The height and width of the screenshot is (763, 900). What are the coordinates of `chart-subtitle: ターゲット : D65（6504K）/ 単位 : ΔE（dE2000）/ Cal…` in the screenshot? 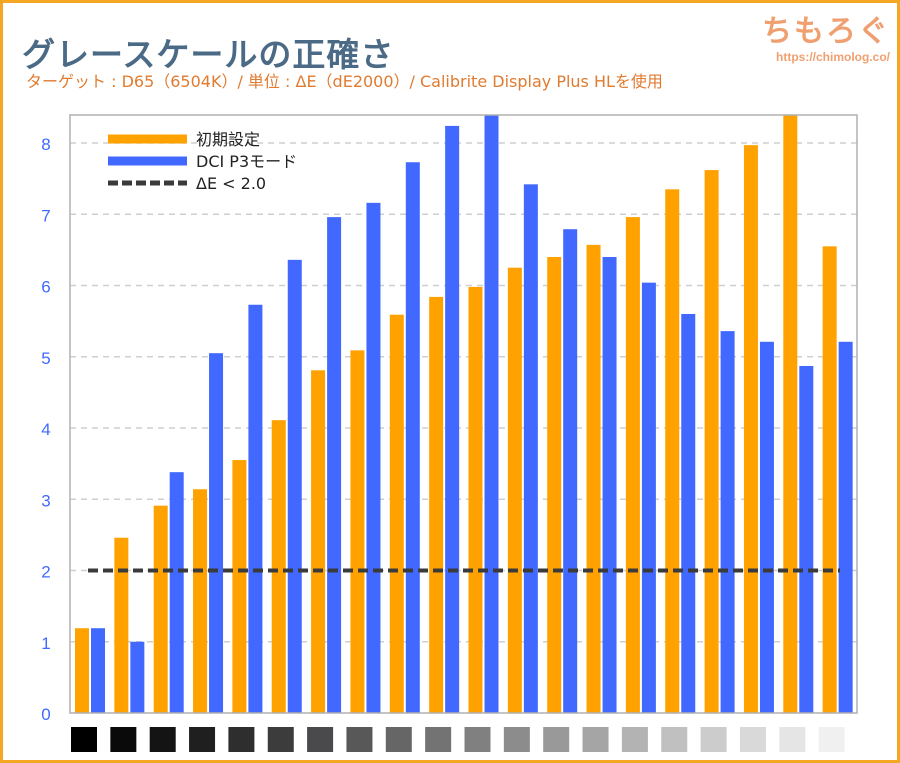 It's located at (344, 81).